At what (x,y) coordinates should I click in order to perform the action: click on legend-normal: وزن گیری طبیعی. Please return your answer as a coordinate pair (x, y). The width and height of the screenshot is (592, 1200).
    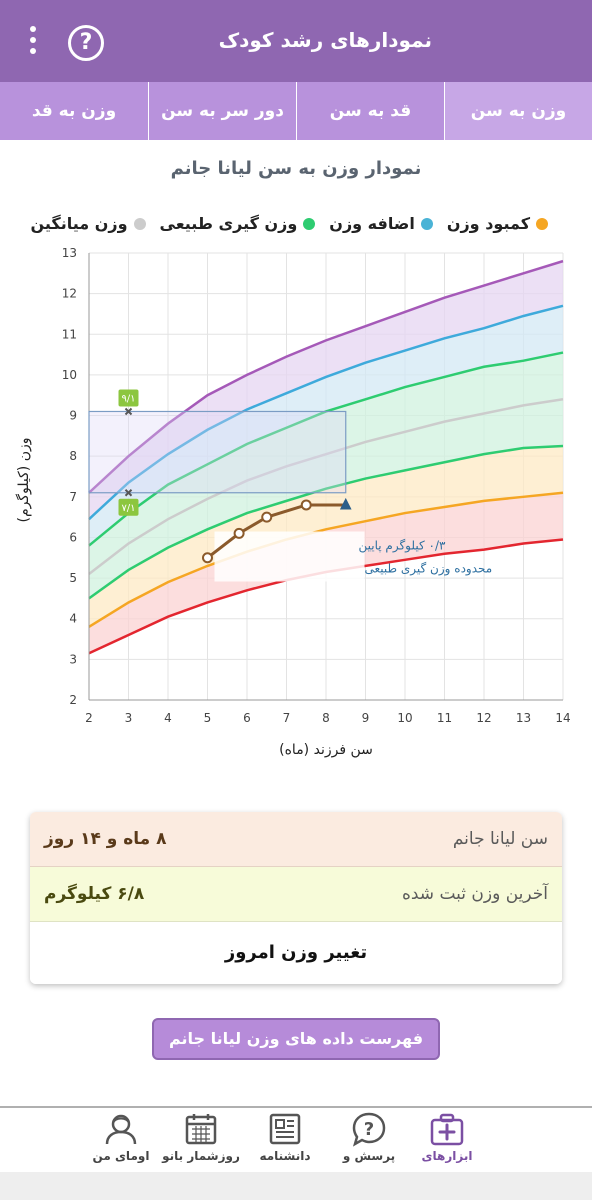
    Looking at the image, I should click on (238, 223).